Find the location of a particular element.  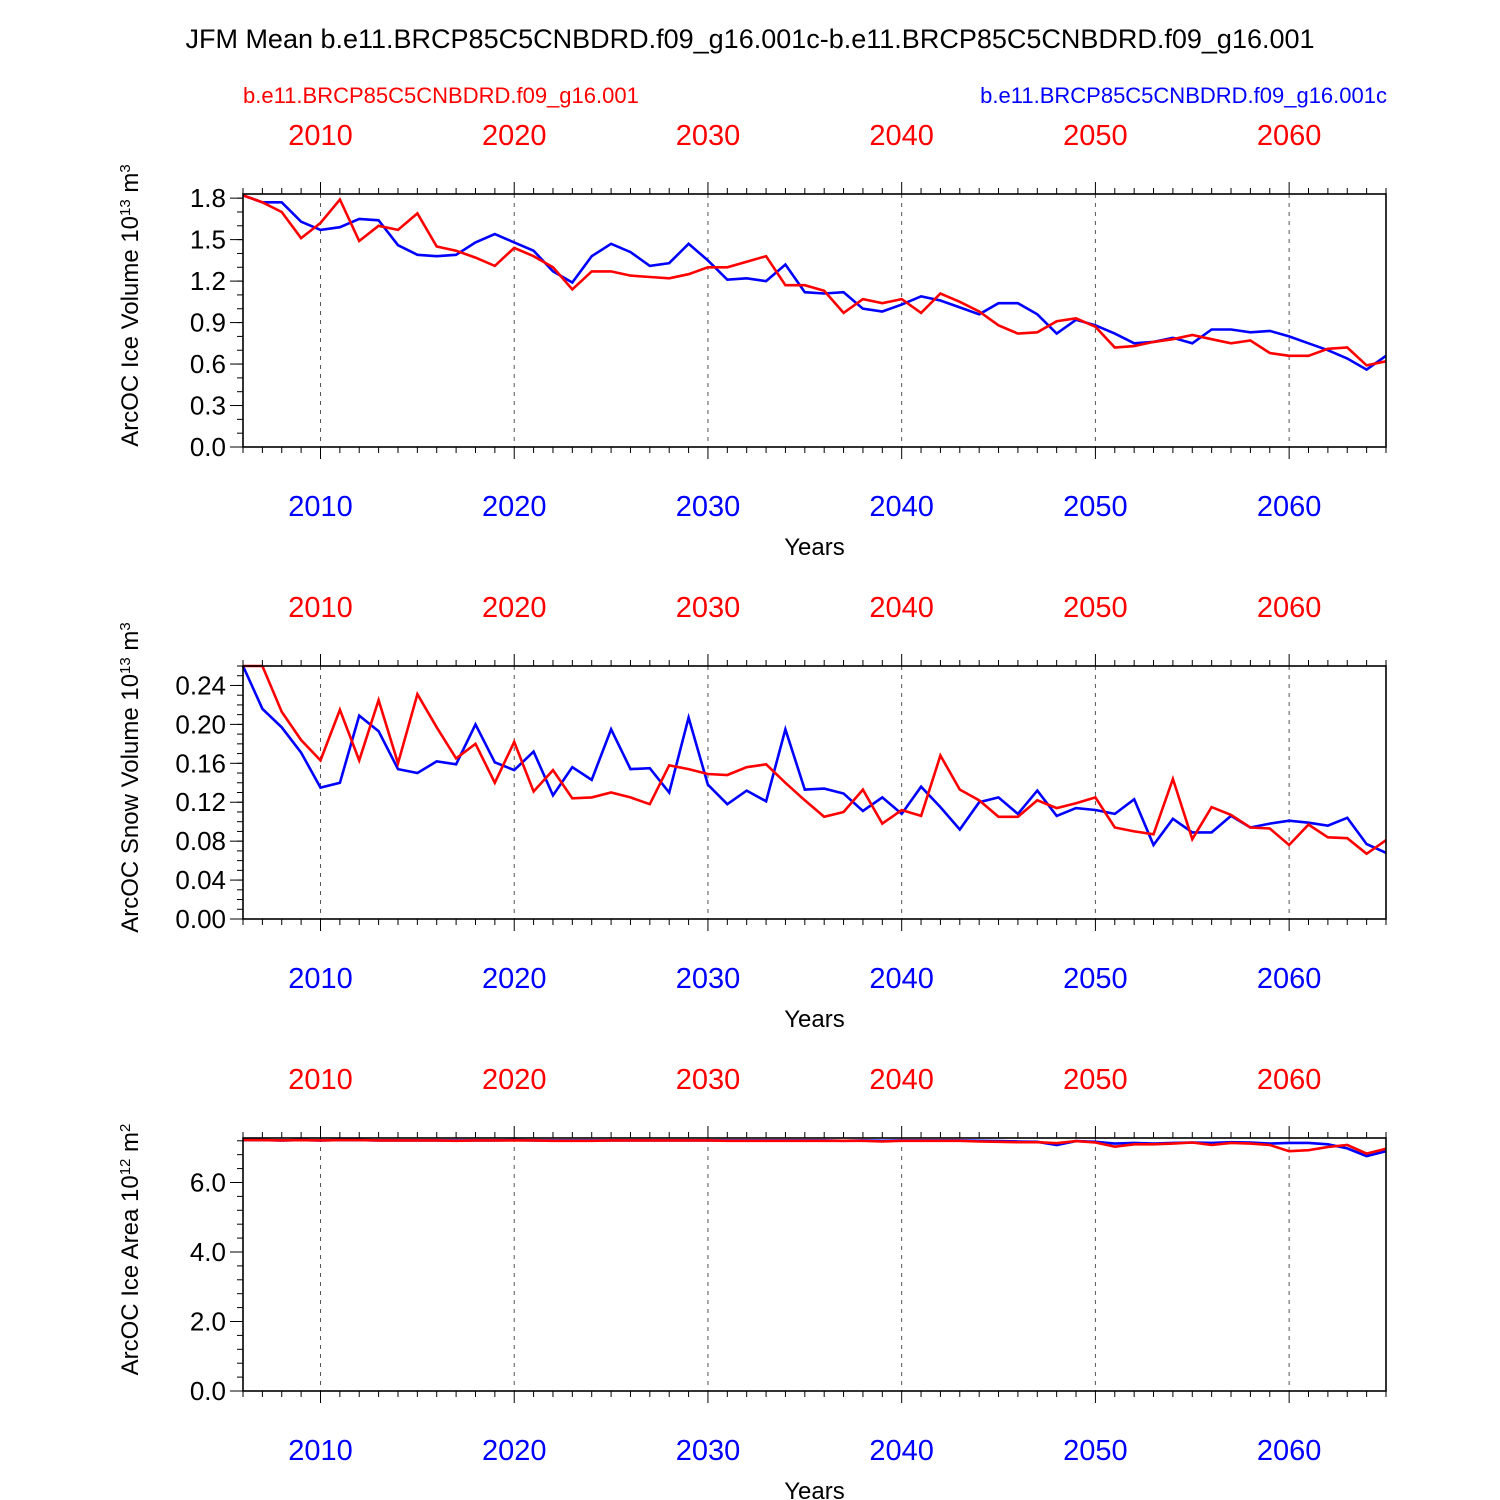

y-axis-label-part: 12 is located at coordinates (125, 1167).